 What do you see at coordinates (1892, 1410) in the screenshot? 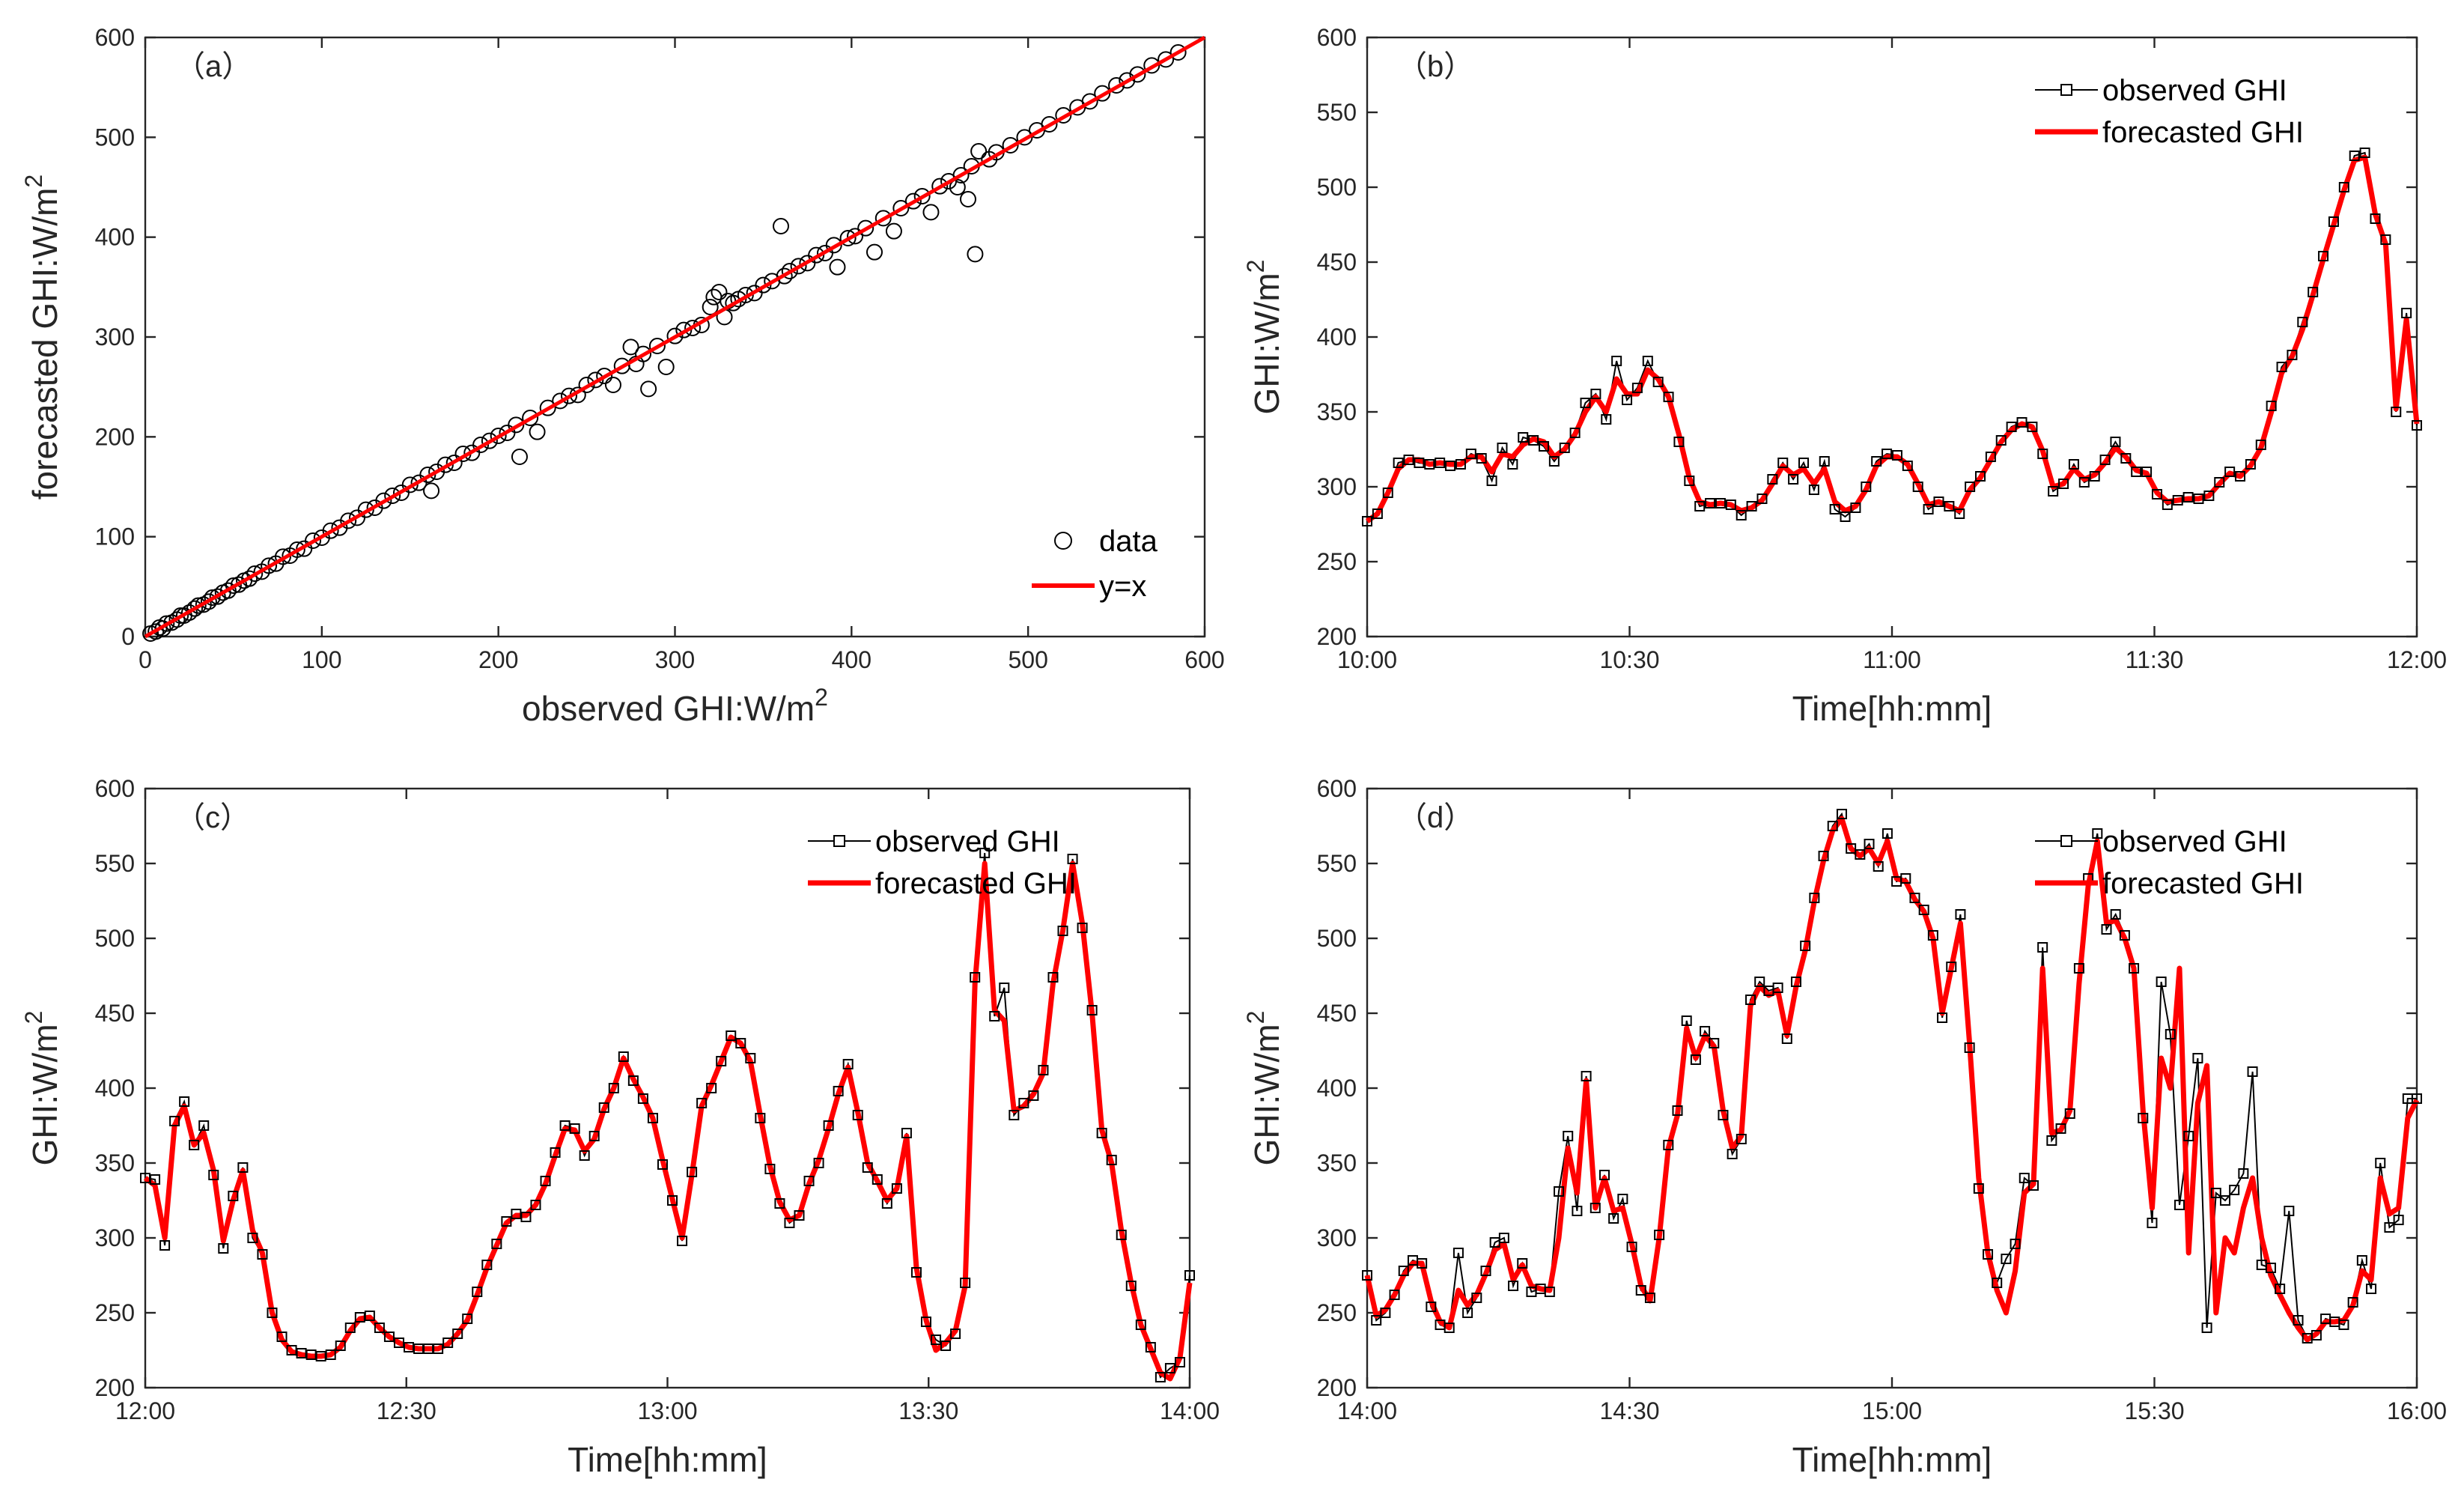
I see `x-tick-label: 15:00` at bounding box center [1892, 1410].